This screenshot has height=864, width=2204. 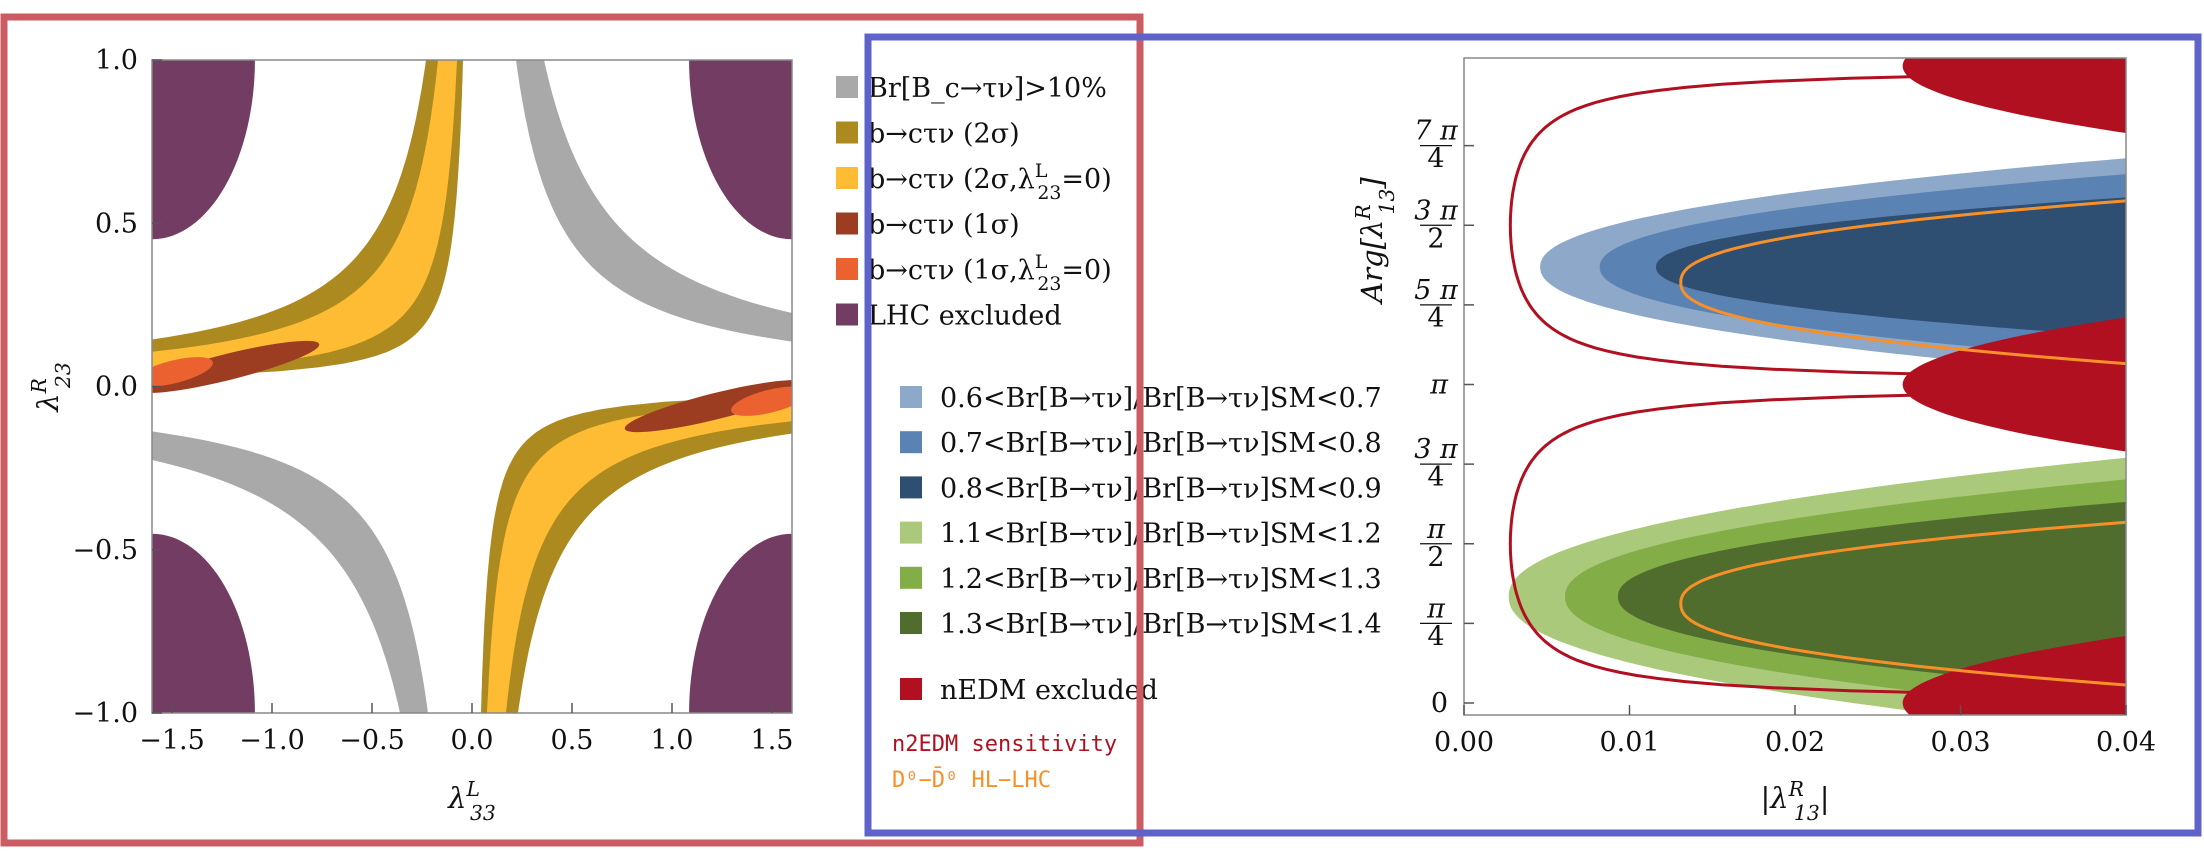 What do you see at coordinates (1161, 624) in the screenshot?
I see `right-legend-label: 1.3<Br[B→τν]/Br[B→τν]SM<1.4` at bounding box center [1161, 624].